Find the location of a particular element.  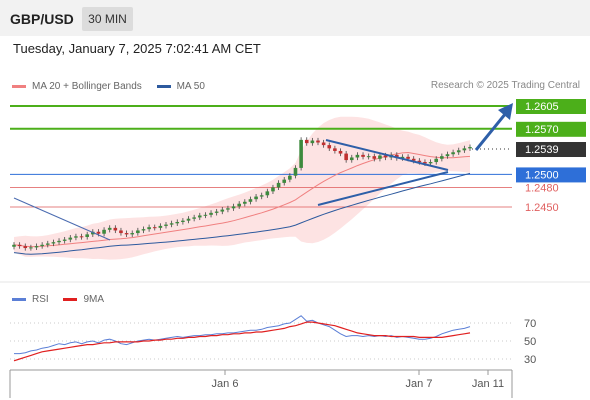

ma50-swatch is located at coordinates (163, 86).